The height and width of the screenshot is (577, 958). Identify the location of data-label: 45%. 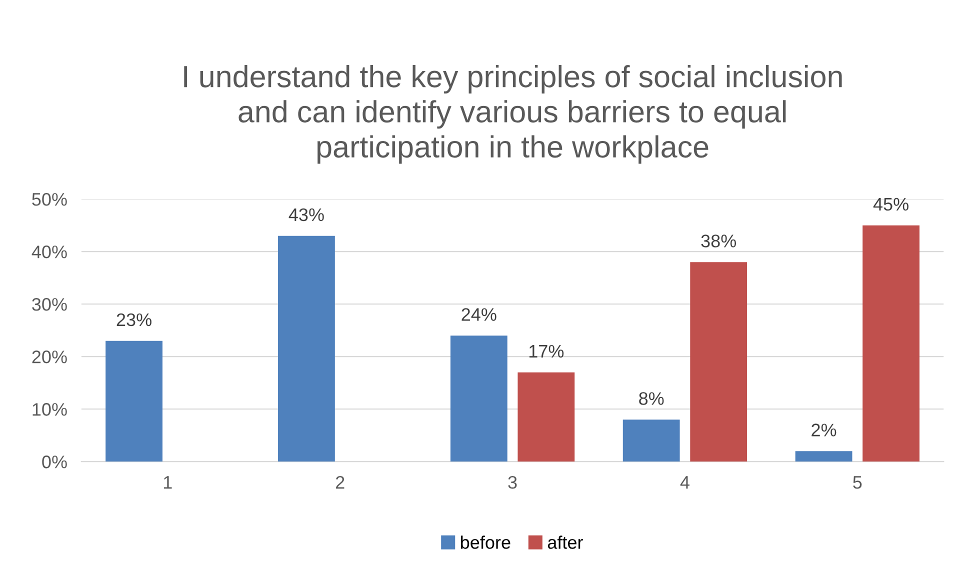
(890, 204).